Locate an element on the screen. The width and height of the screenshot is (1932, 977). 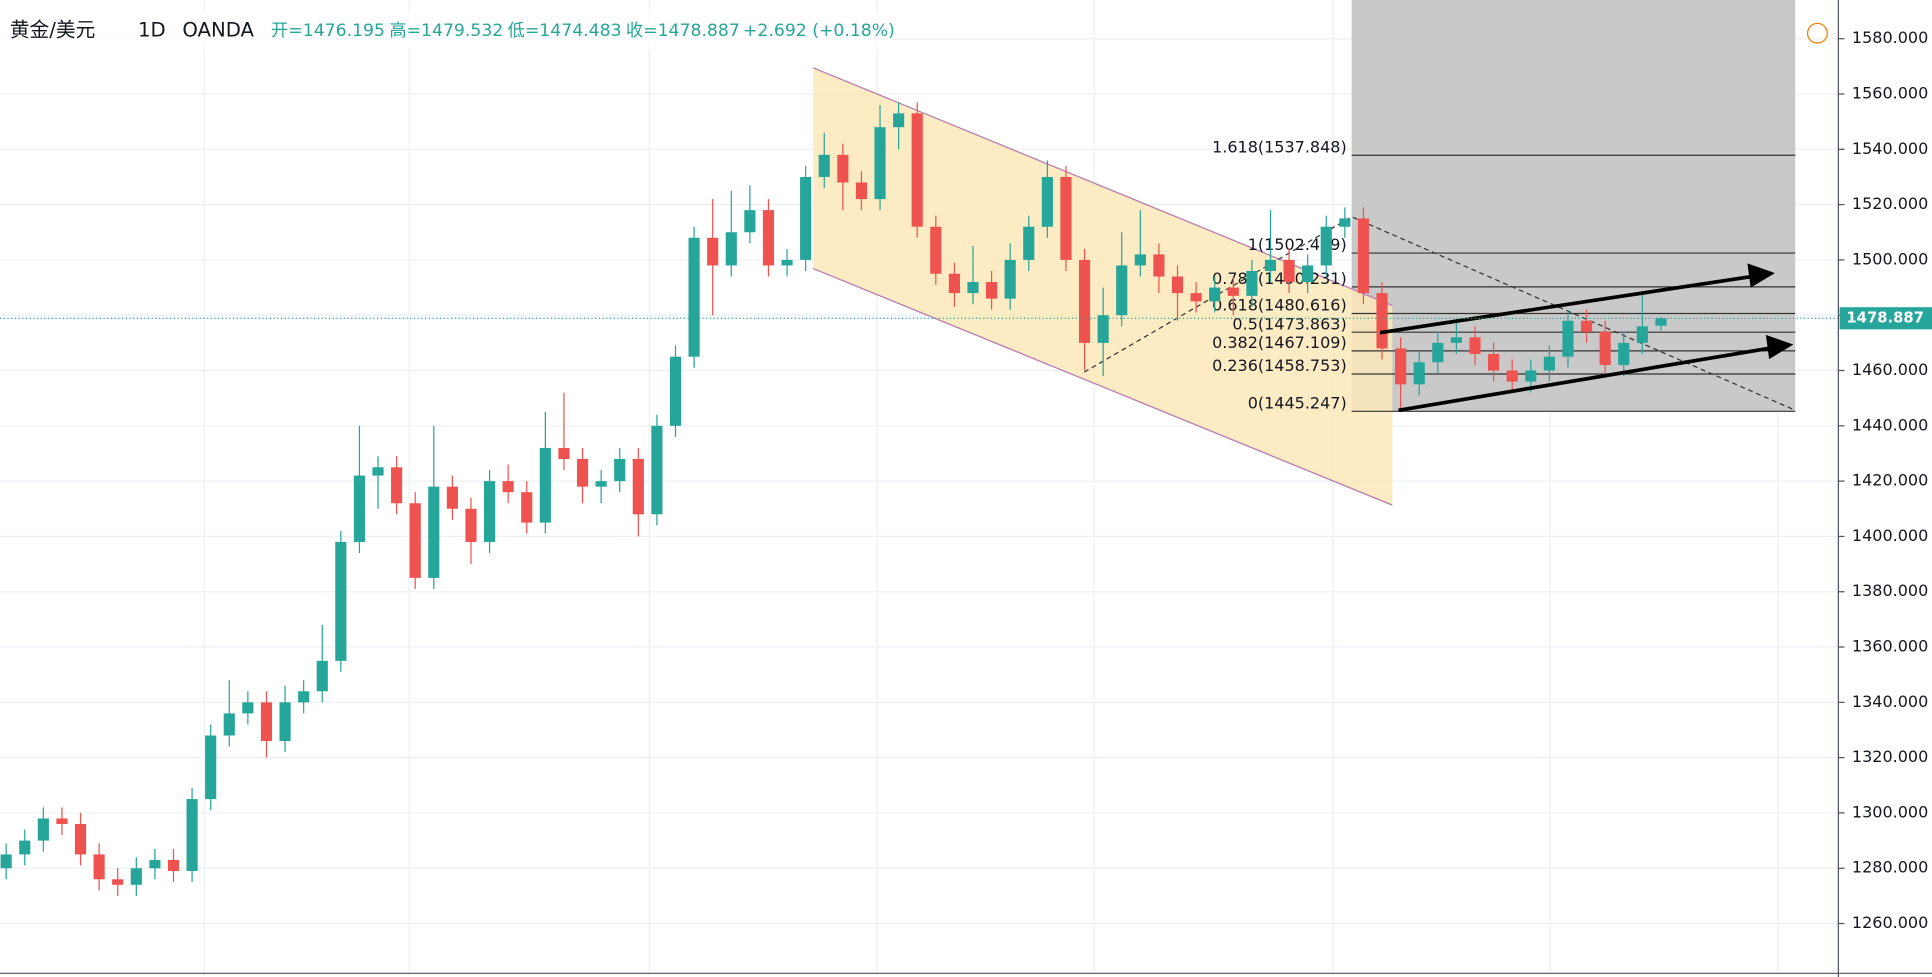
y-tick-label: 1520.000 is located at coordinates (1890, 203).